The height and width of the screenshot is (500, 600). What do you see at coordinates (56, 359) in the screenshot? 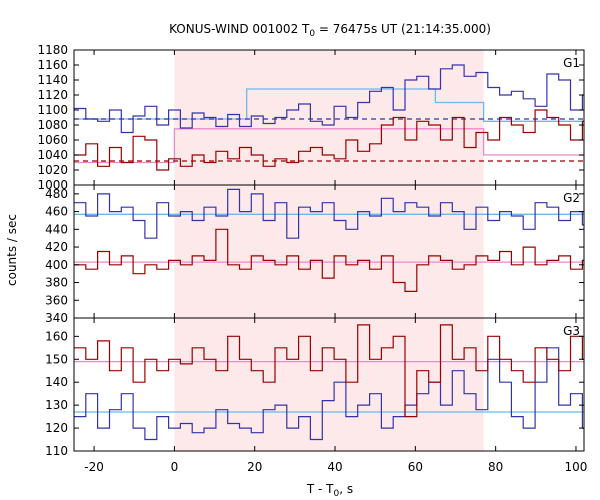
I see `y-tick-label: 150` at bounding box center [56, 359].